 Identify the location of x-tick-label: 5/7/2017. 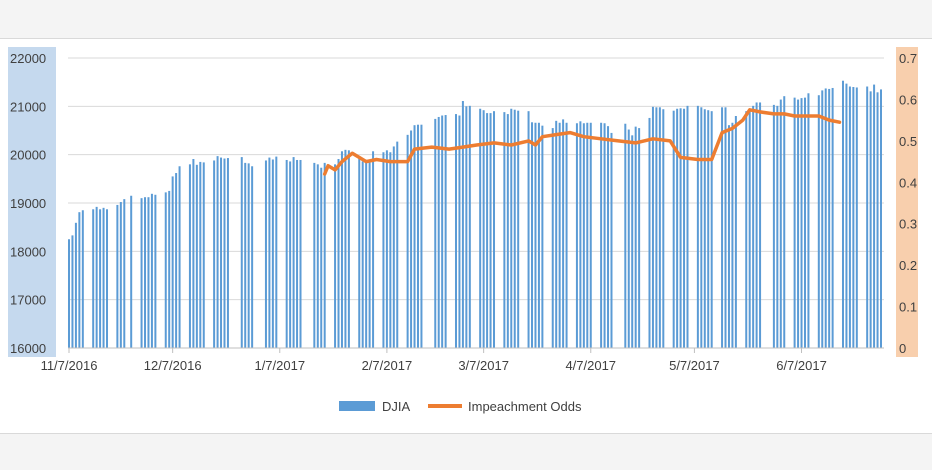
(694, 365).